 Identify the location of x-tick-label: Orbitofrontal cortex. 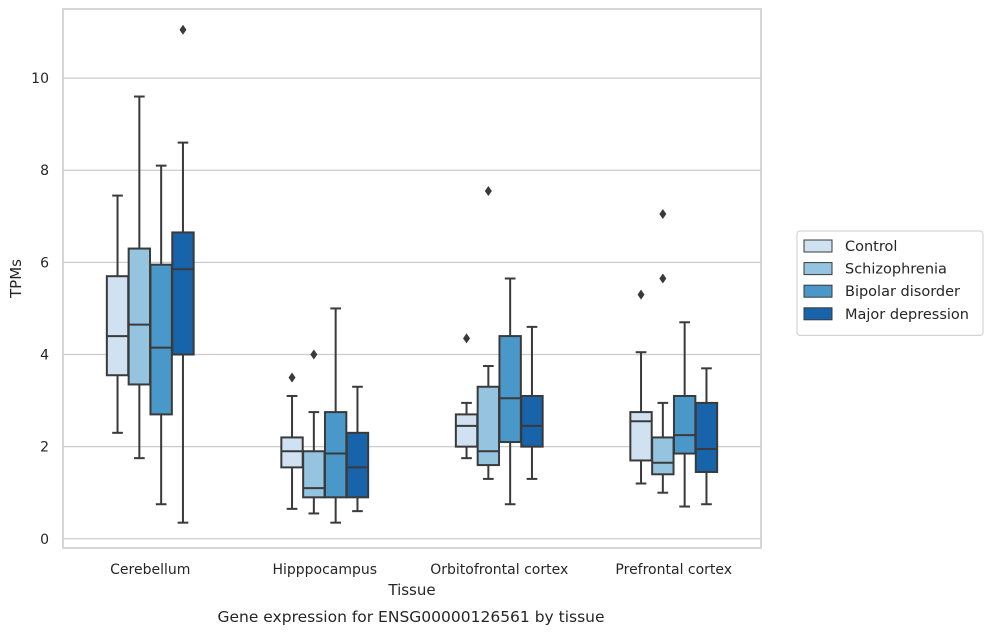
(499, 570).